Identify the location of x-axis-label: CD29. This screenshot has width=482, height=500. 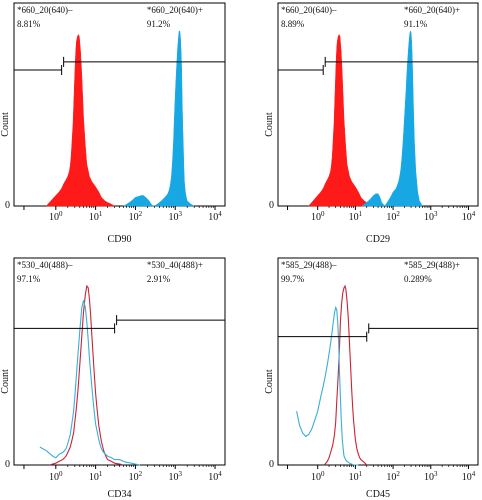
(378, 239).